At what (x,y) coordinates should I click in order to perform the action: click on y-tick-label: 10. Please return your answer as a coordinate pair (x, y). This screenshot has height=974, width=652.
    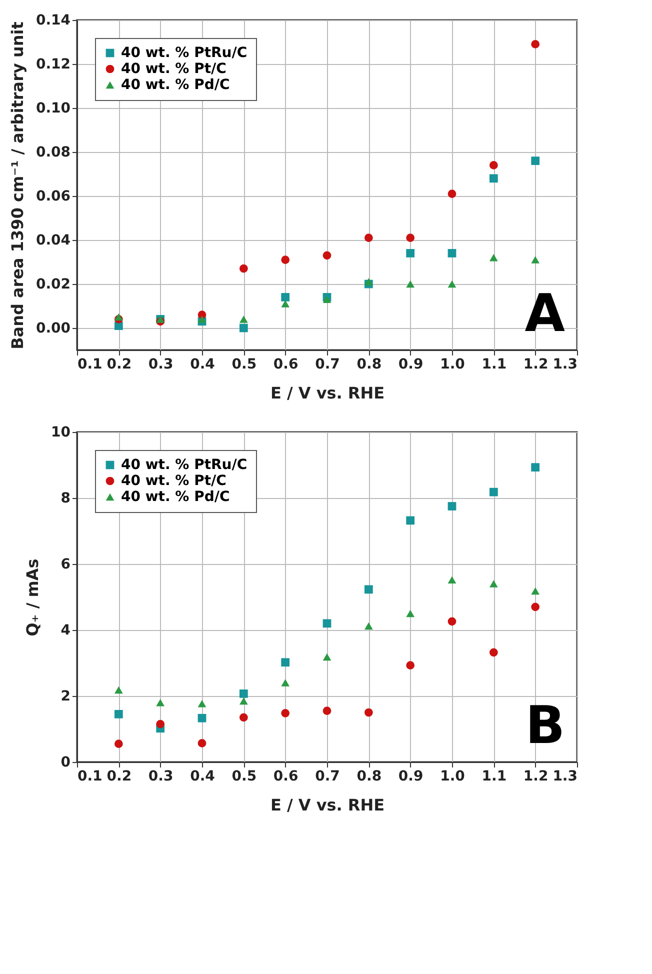
    Looking at the image, I should click on (61, 432).